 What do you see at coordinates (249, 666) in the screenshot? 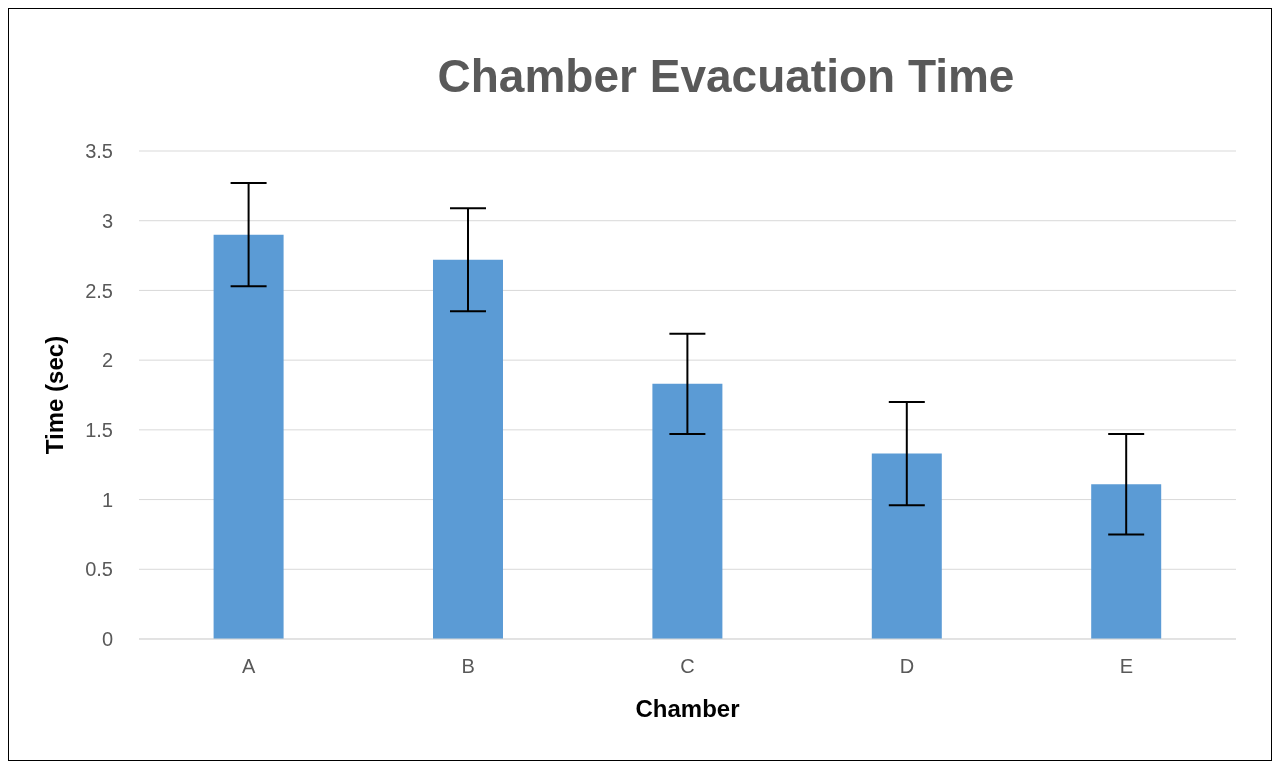
I see `x-tick-label: A` at bounding box center [249, 666].